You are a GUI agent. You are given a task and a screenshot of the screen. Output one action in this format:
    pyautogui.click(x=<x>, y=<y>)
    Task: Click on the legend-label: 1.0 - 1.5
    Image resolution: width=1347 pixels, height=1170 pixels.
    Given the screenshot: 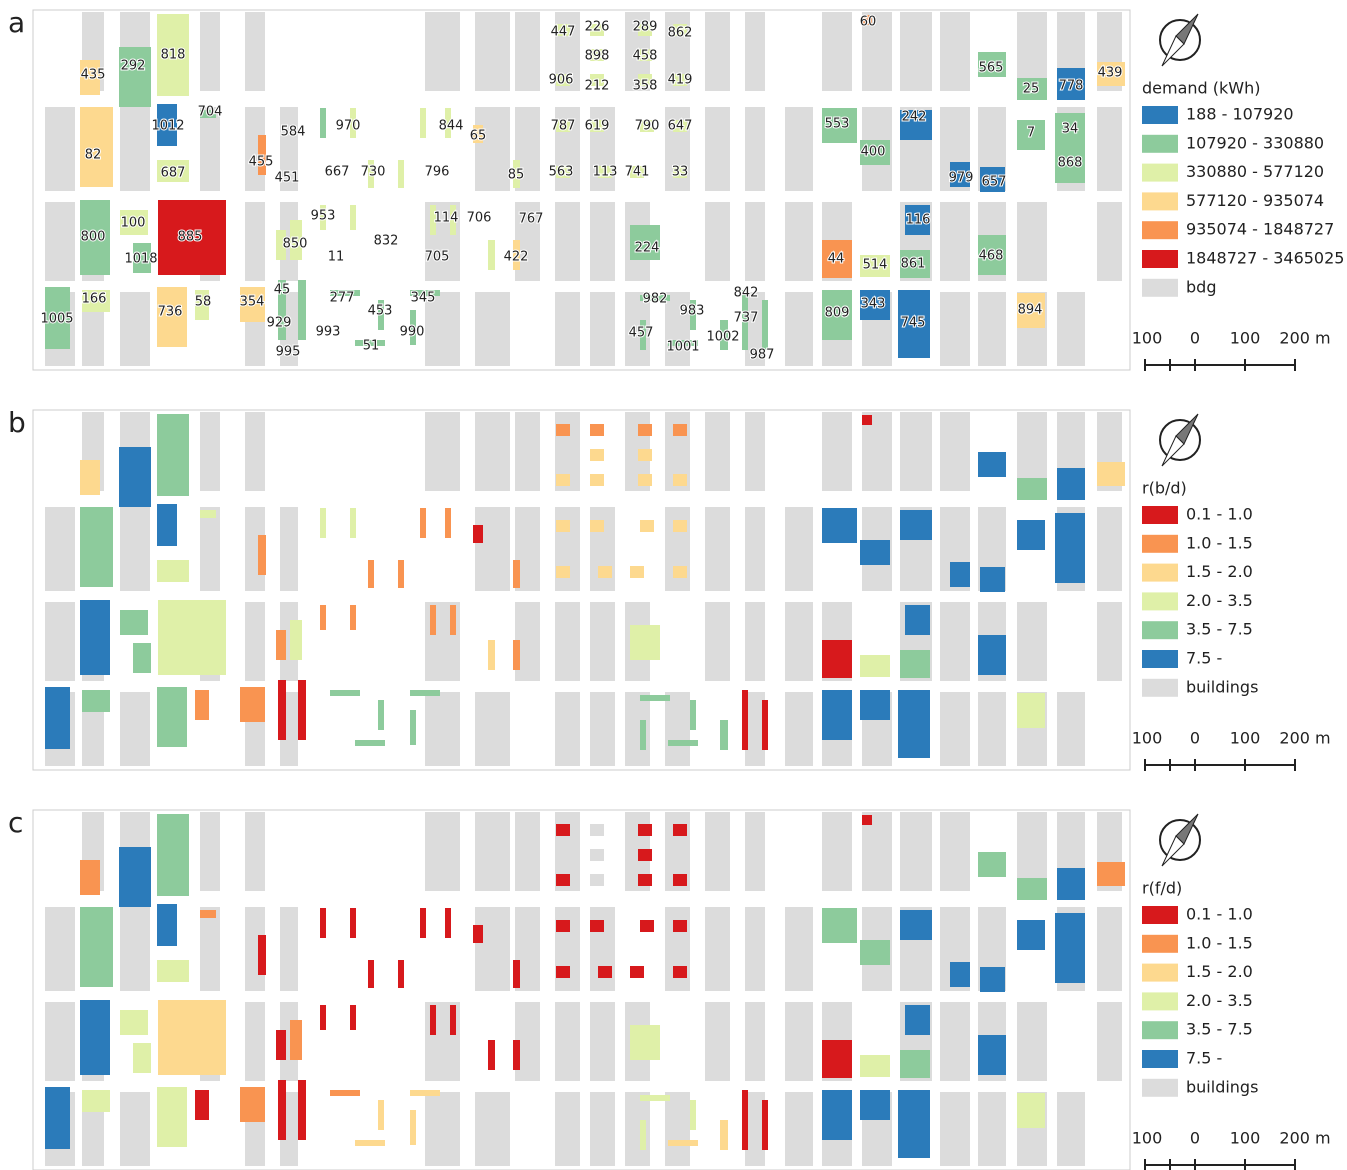 What is the action you would take?
    pyautogui.click(x=1219, y=942)
    